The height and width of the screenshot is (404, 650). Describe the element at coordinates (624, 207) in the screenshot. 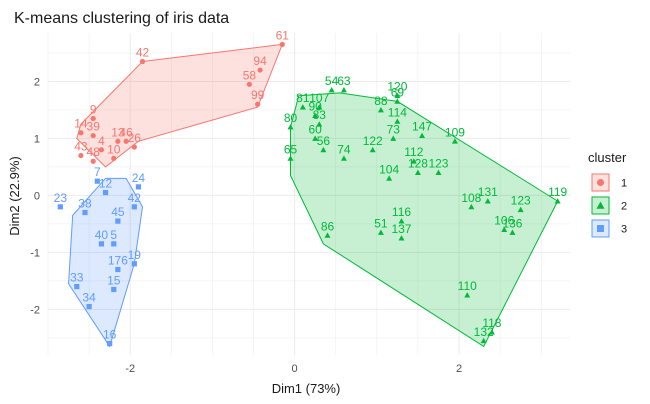

I see `legend-label-2: 2` at that location.